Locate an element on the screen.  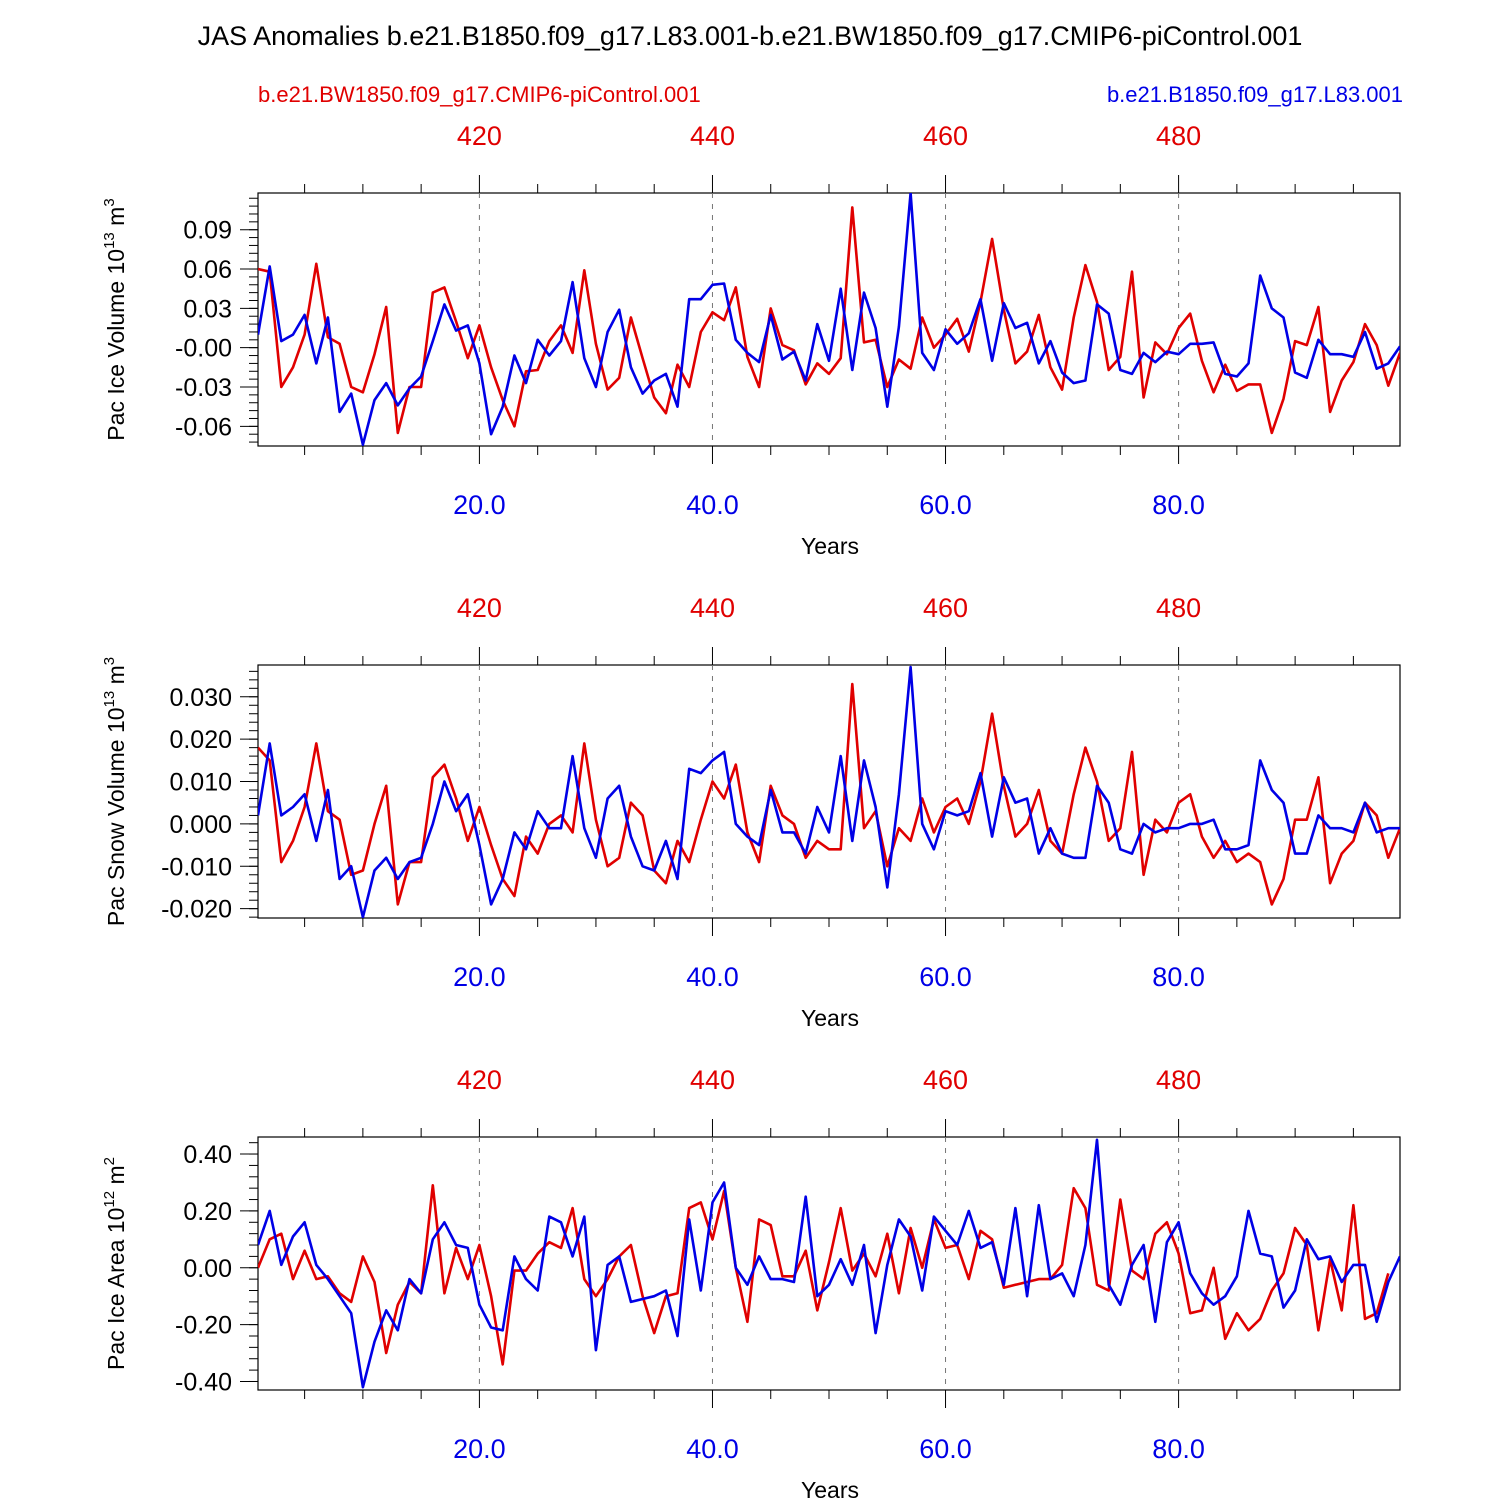
ice-volume-y-axis-label: Pac Ice Volume 1013 m3 is located at coordinates (115, 319).